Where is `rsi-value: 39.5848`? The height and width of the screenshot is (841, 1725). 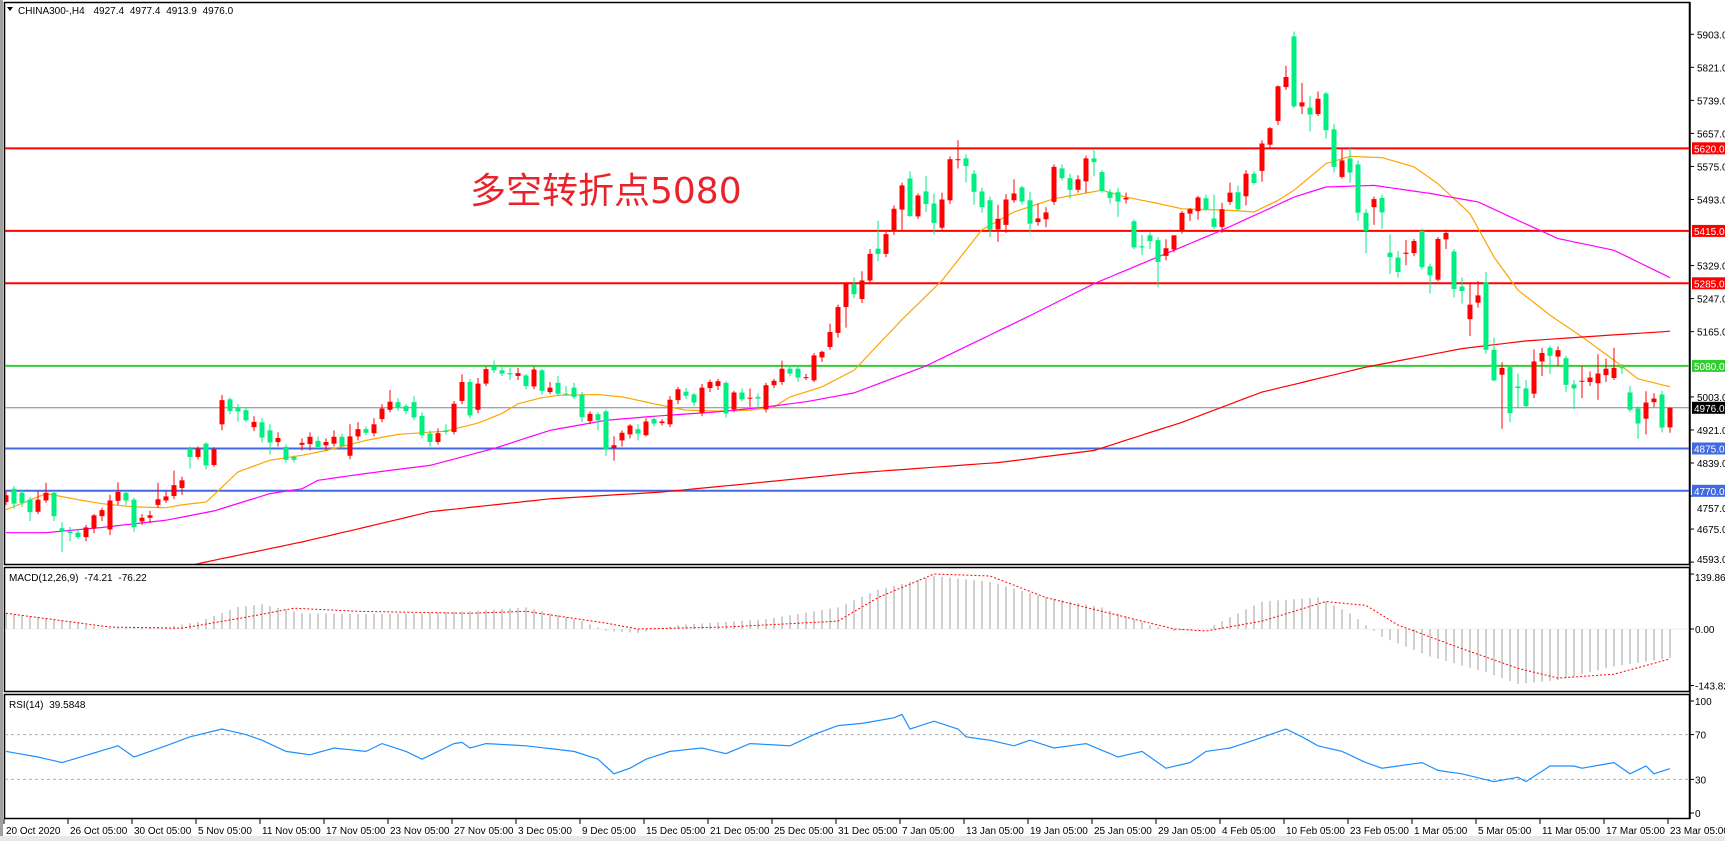
rsi-value: 39.5848 is located at coordinates (67, 705).